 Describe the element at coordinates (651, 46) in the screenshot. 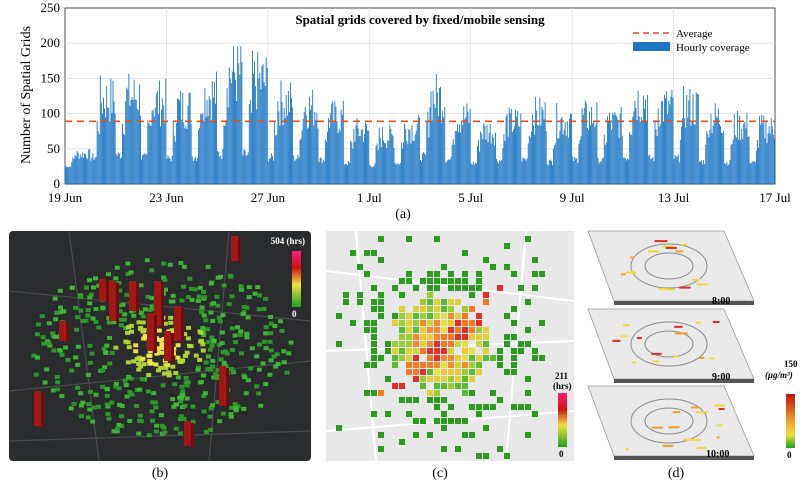

I see `legend-hourly-swatch` at that location.